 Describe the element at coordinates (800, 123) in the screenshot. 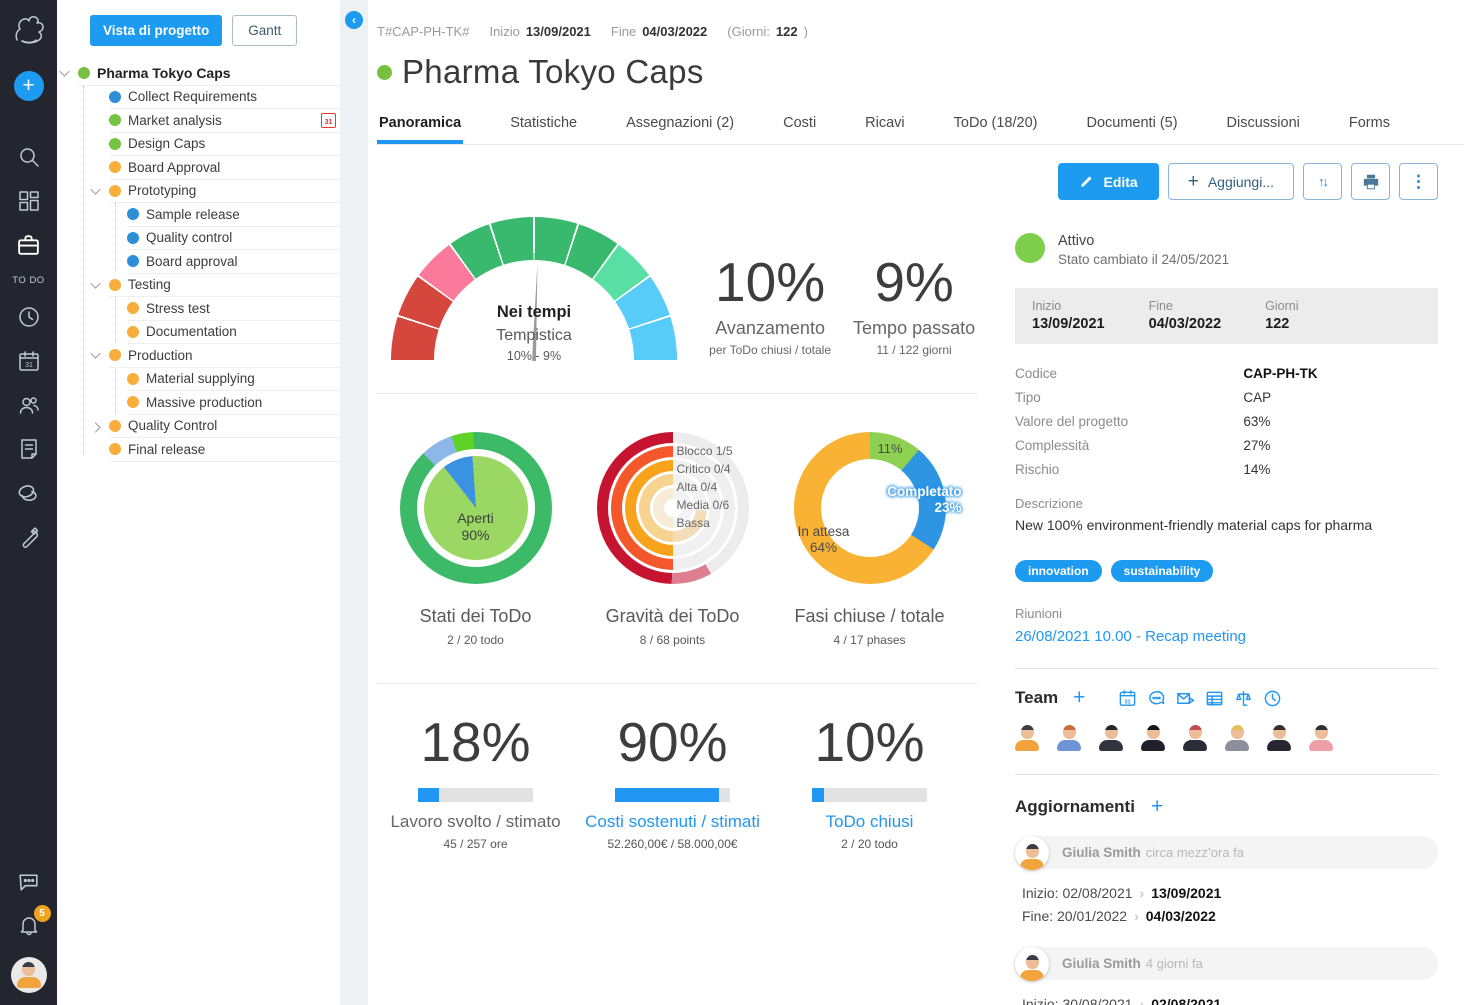

I see `tab-costi: Costi` at that location.